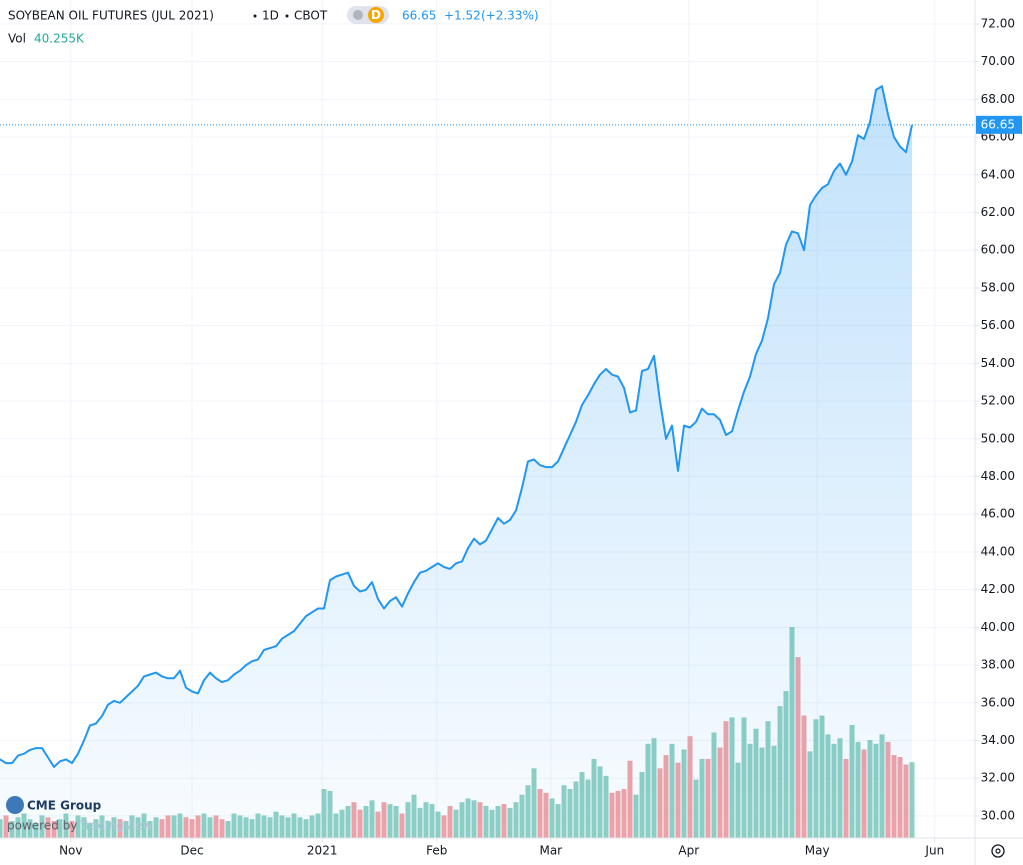  Describe the element at coordinates (998, 815) in the screenshot. I see `y-tick-label: 30.00` at that location.